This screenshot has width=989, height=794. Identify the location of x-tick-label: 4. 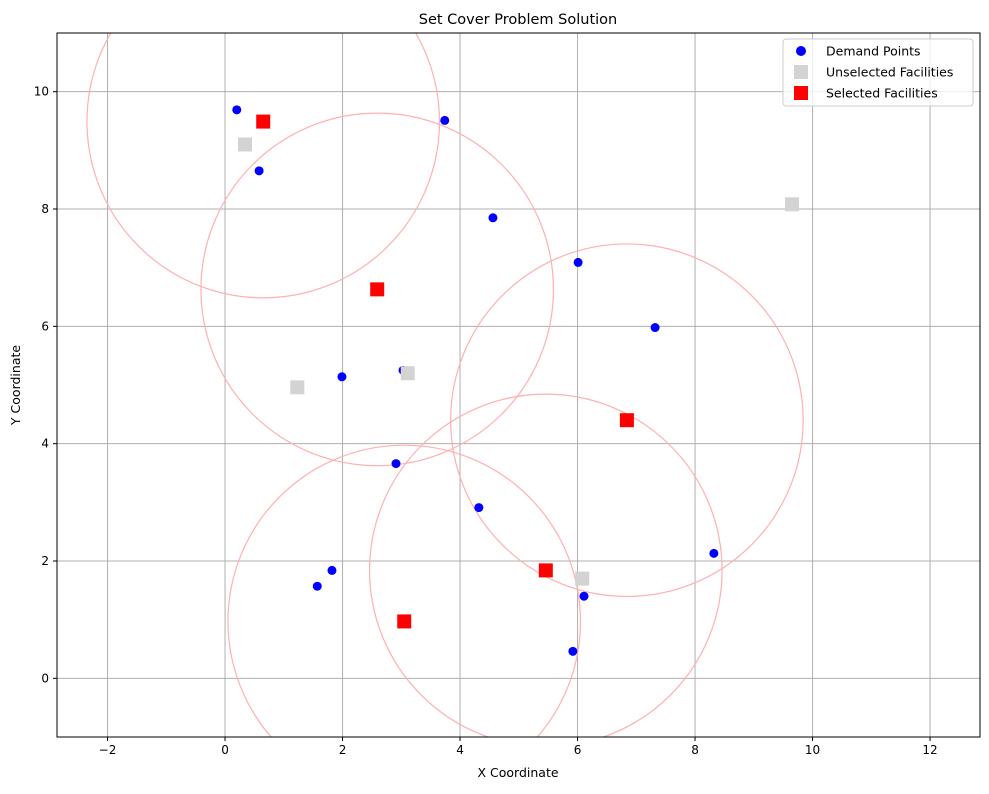
(460, 750).